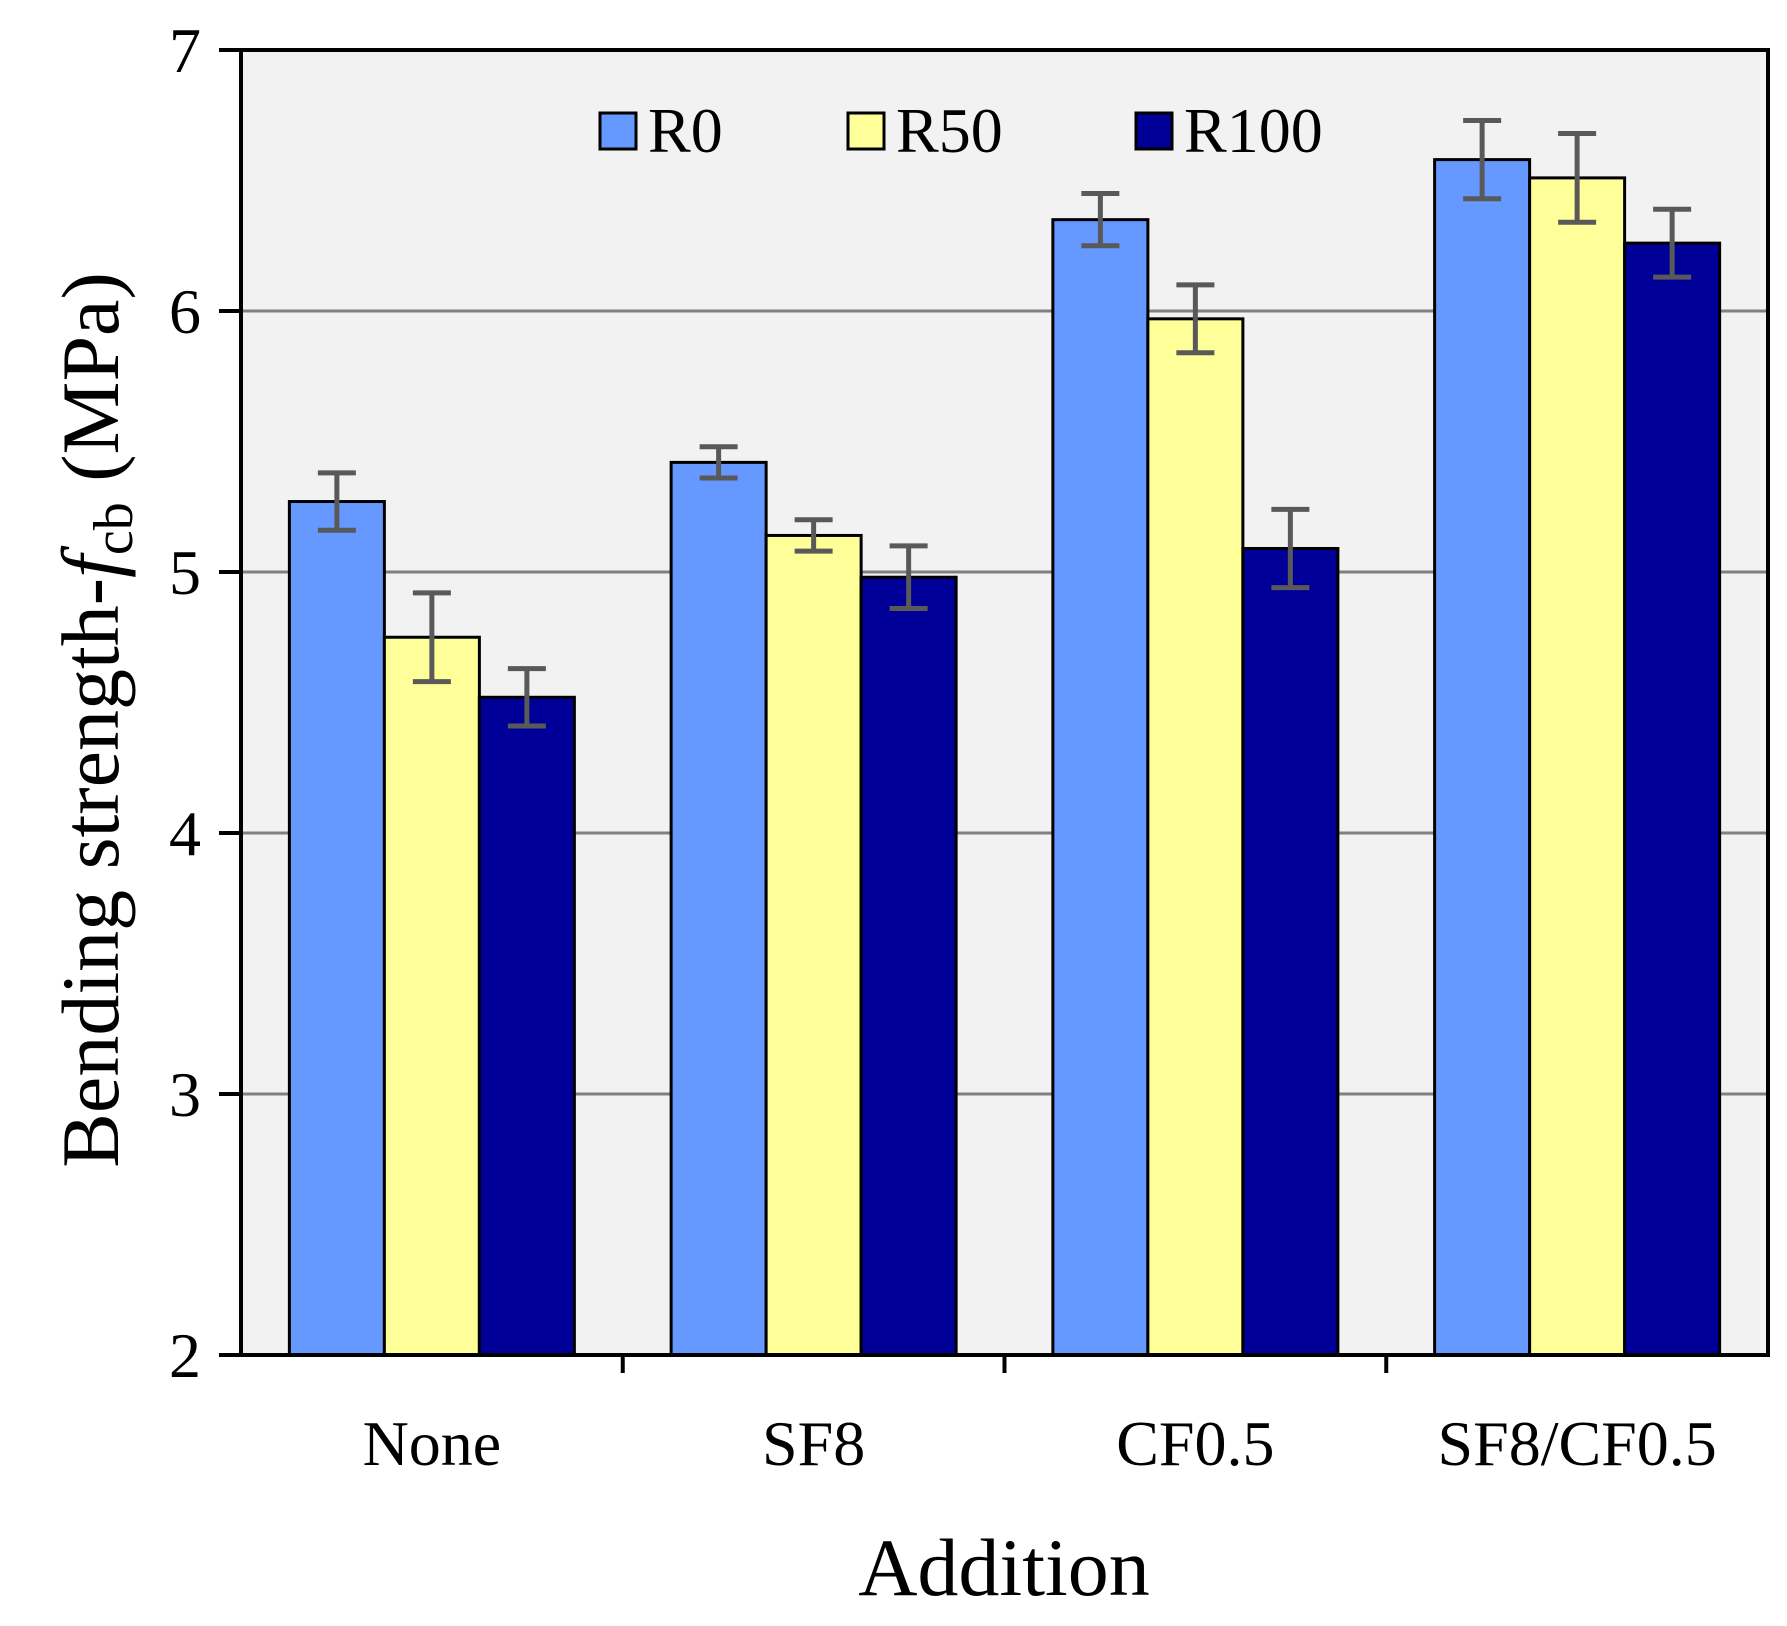 The height and width of the screenshot is (1626, 1787). I want to click on y-tick-label: 5, so click(185, 572).